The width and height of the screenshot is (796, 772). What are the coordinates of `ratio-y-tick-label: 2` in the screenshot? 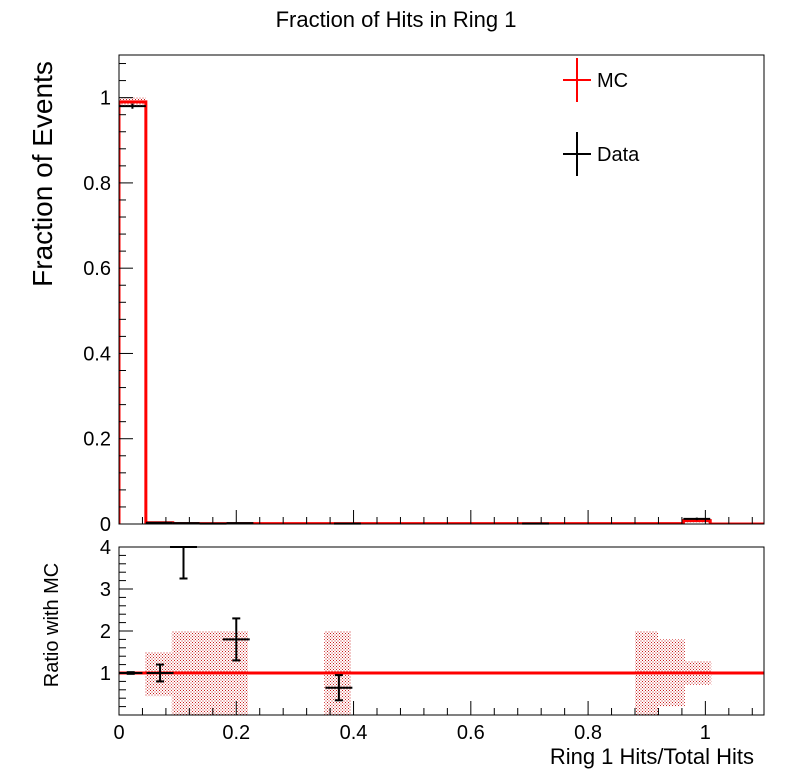 It's located at (105, 632).